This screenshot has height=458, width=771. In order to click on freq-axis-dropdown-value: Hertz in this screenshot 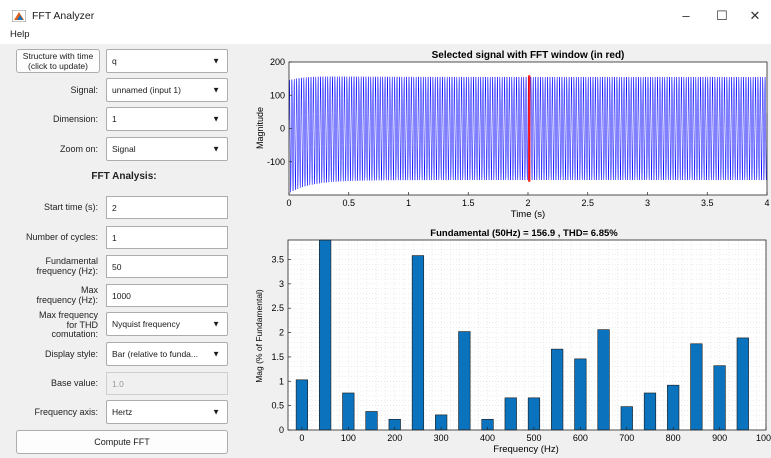, I will do `click(122, 412)`.